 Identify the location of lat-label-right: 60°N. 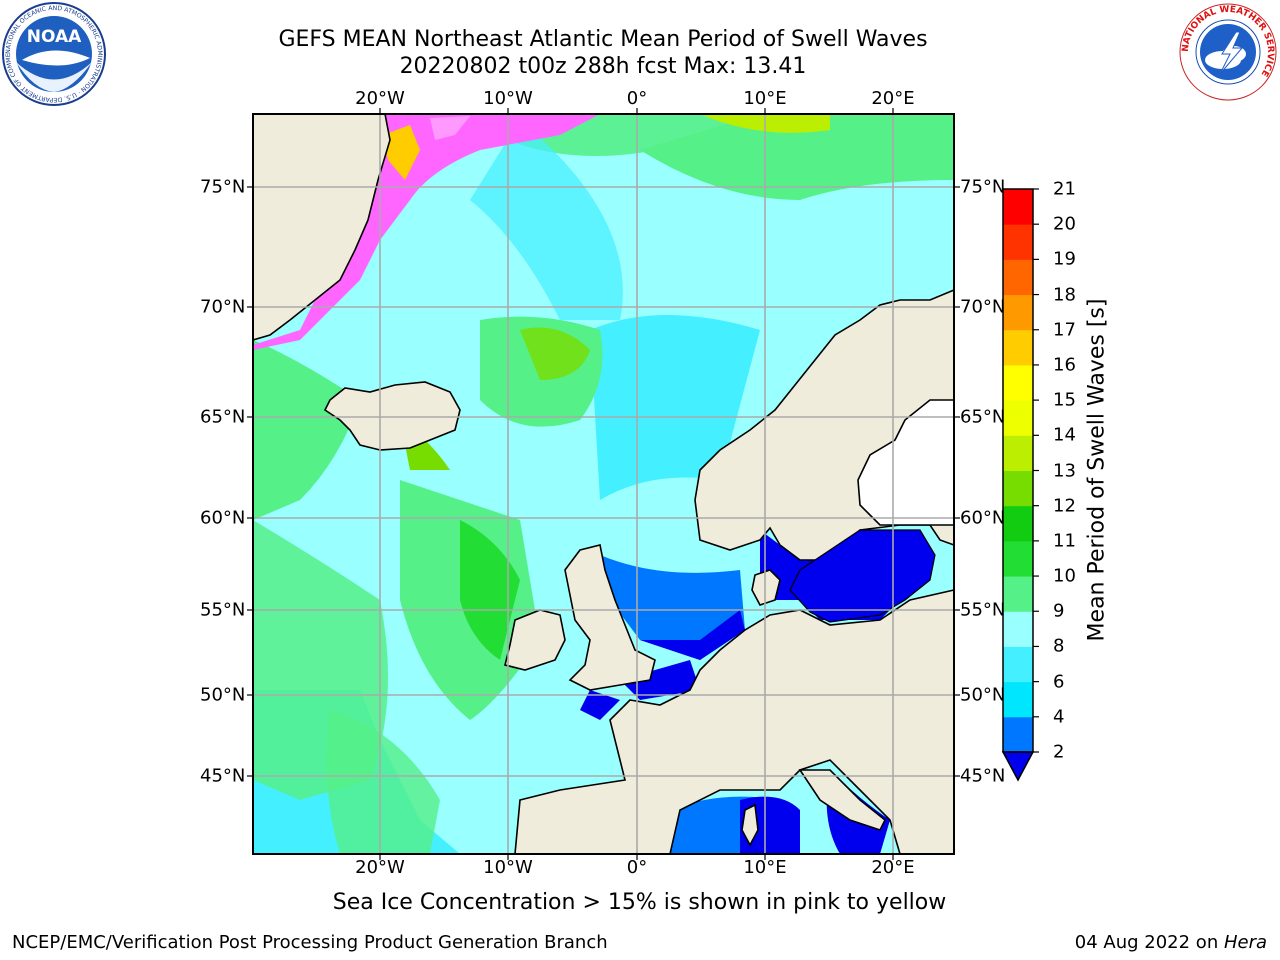
(983, 518).